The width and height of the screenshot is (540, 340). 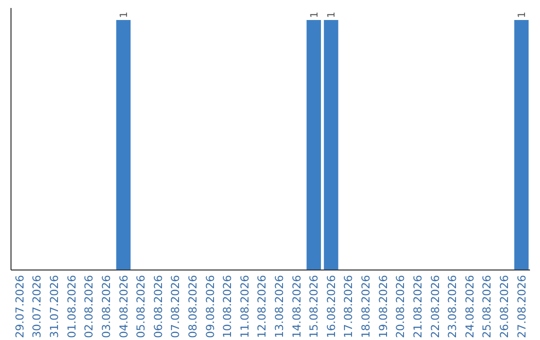 I want to click on x-tick-label: 14.08.2026, so click(x=297, y=306).